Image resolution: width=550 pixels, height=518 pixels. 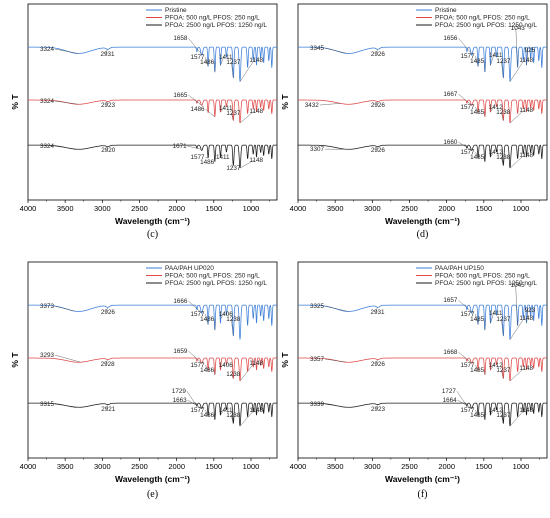 I want to click on peak-label: 1659, so click(x=180, y=351).